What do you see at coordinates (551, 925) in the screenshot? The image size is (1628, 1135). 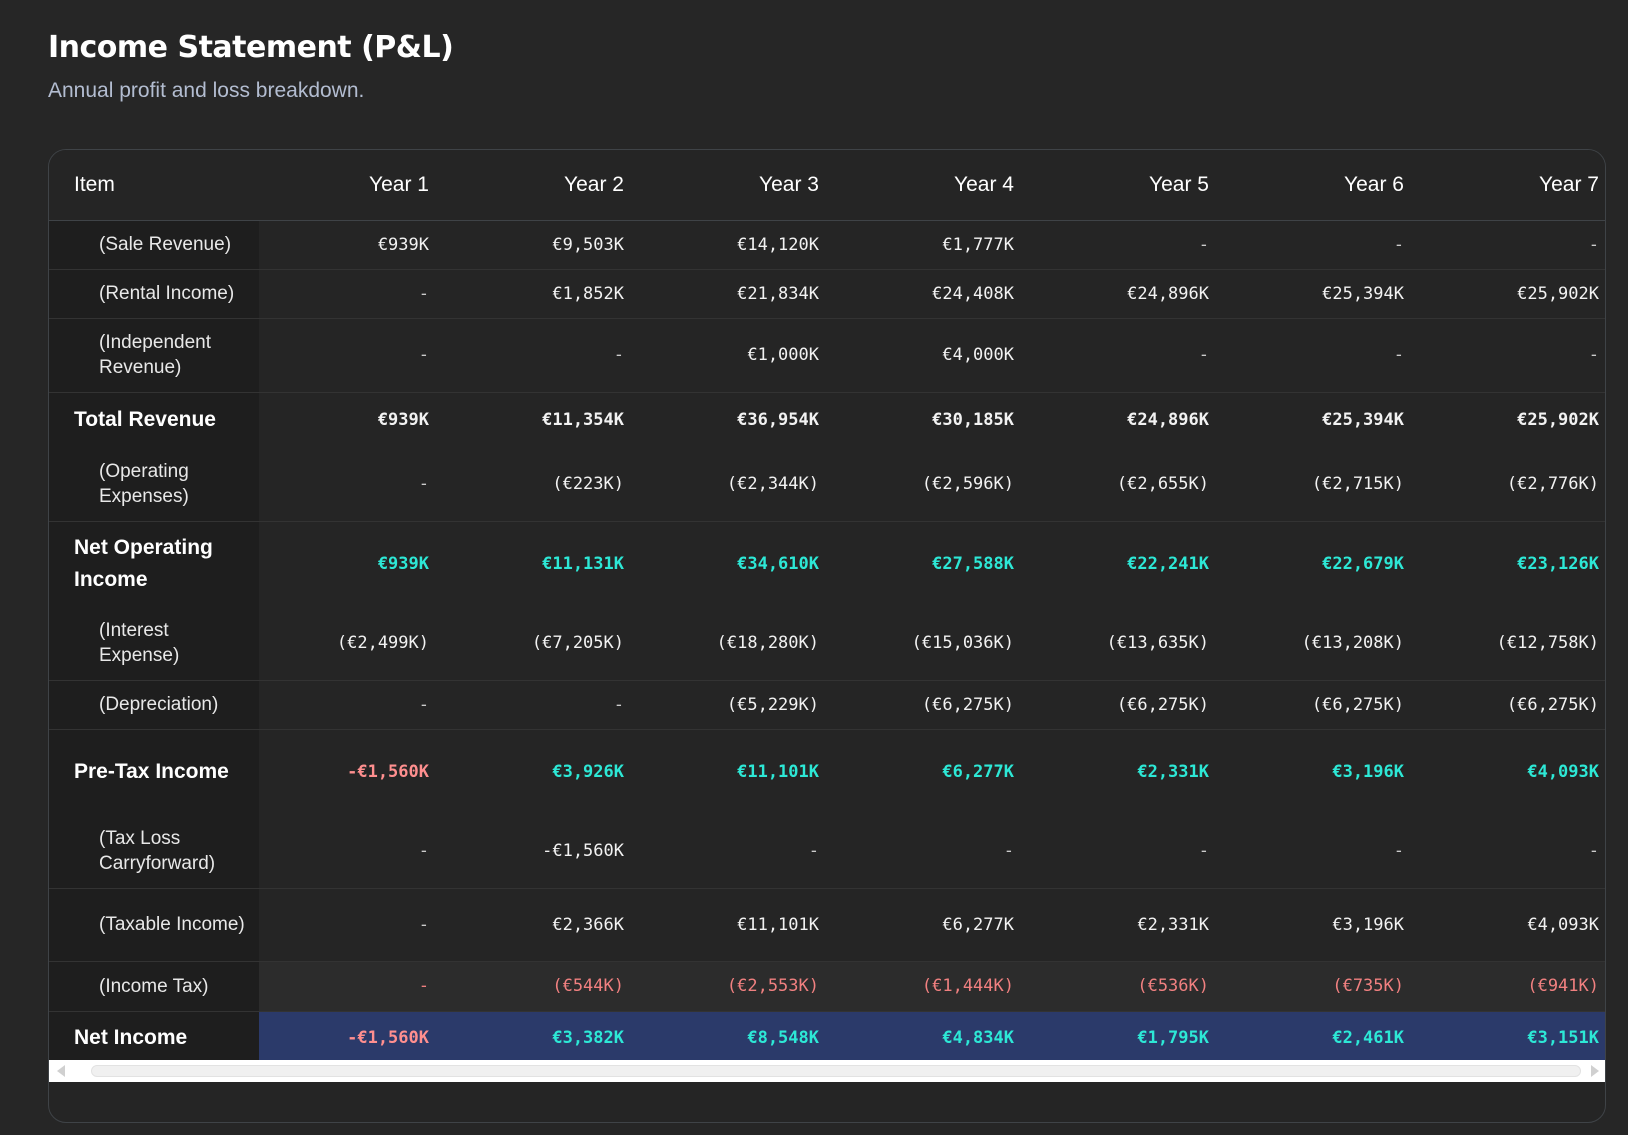 I see `cell-value: €2,366K` at bounding box center [551, 925].